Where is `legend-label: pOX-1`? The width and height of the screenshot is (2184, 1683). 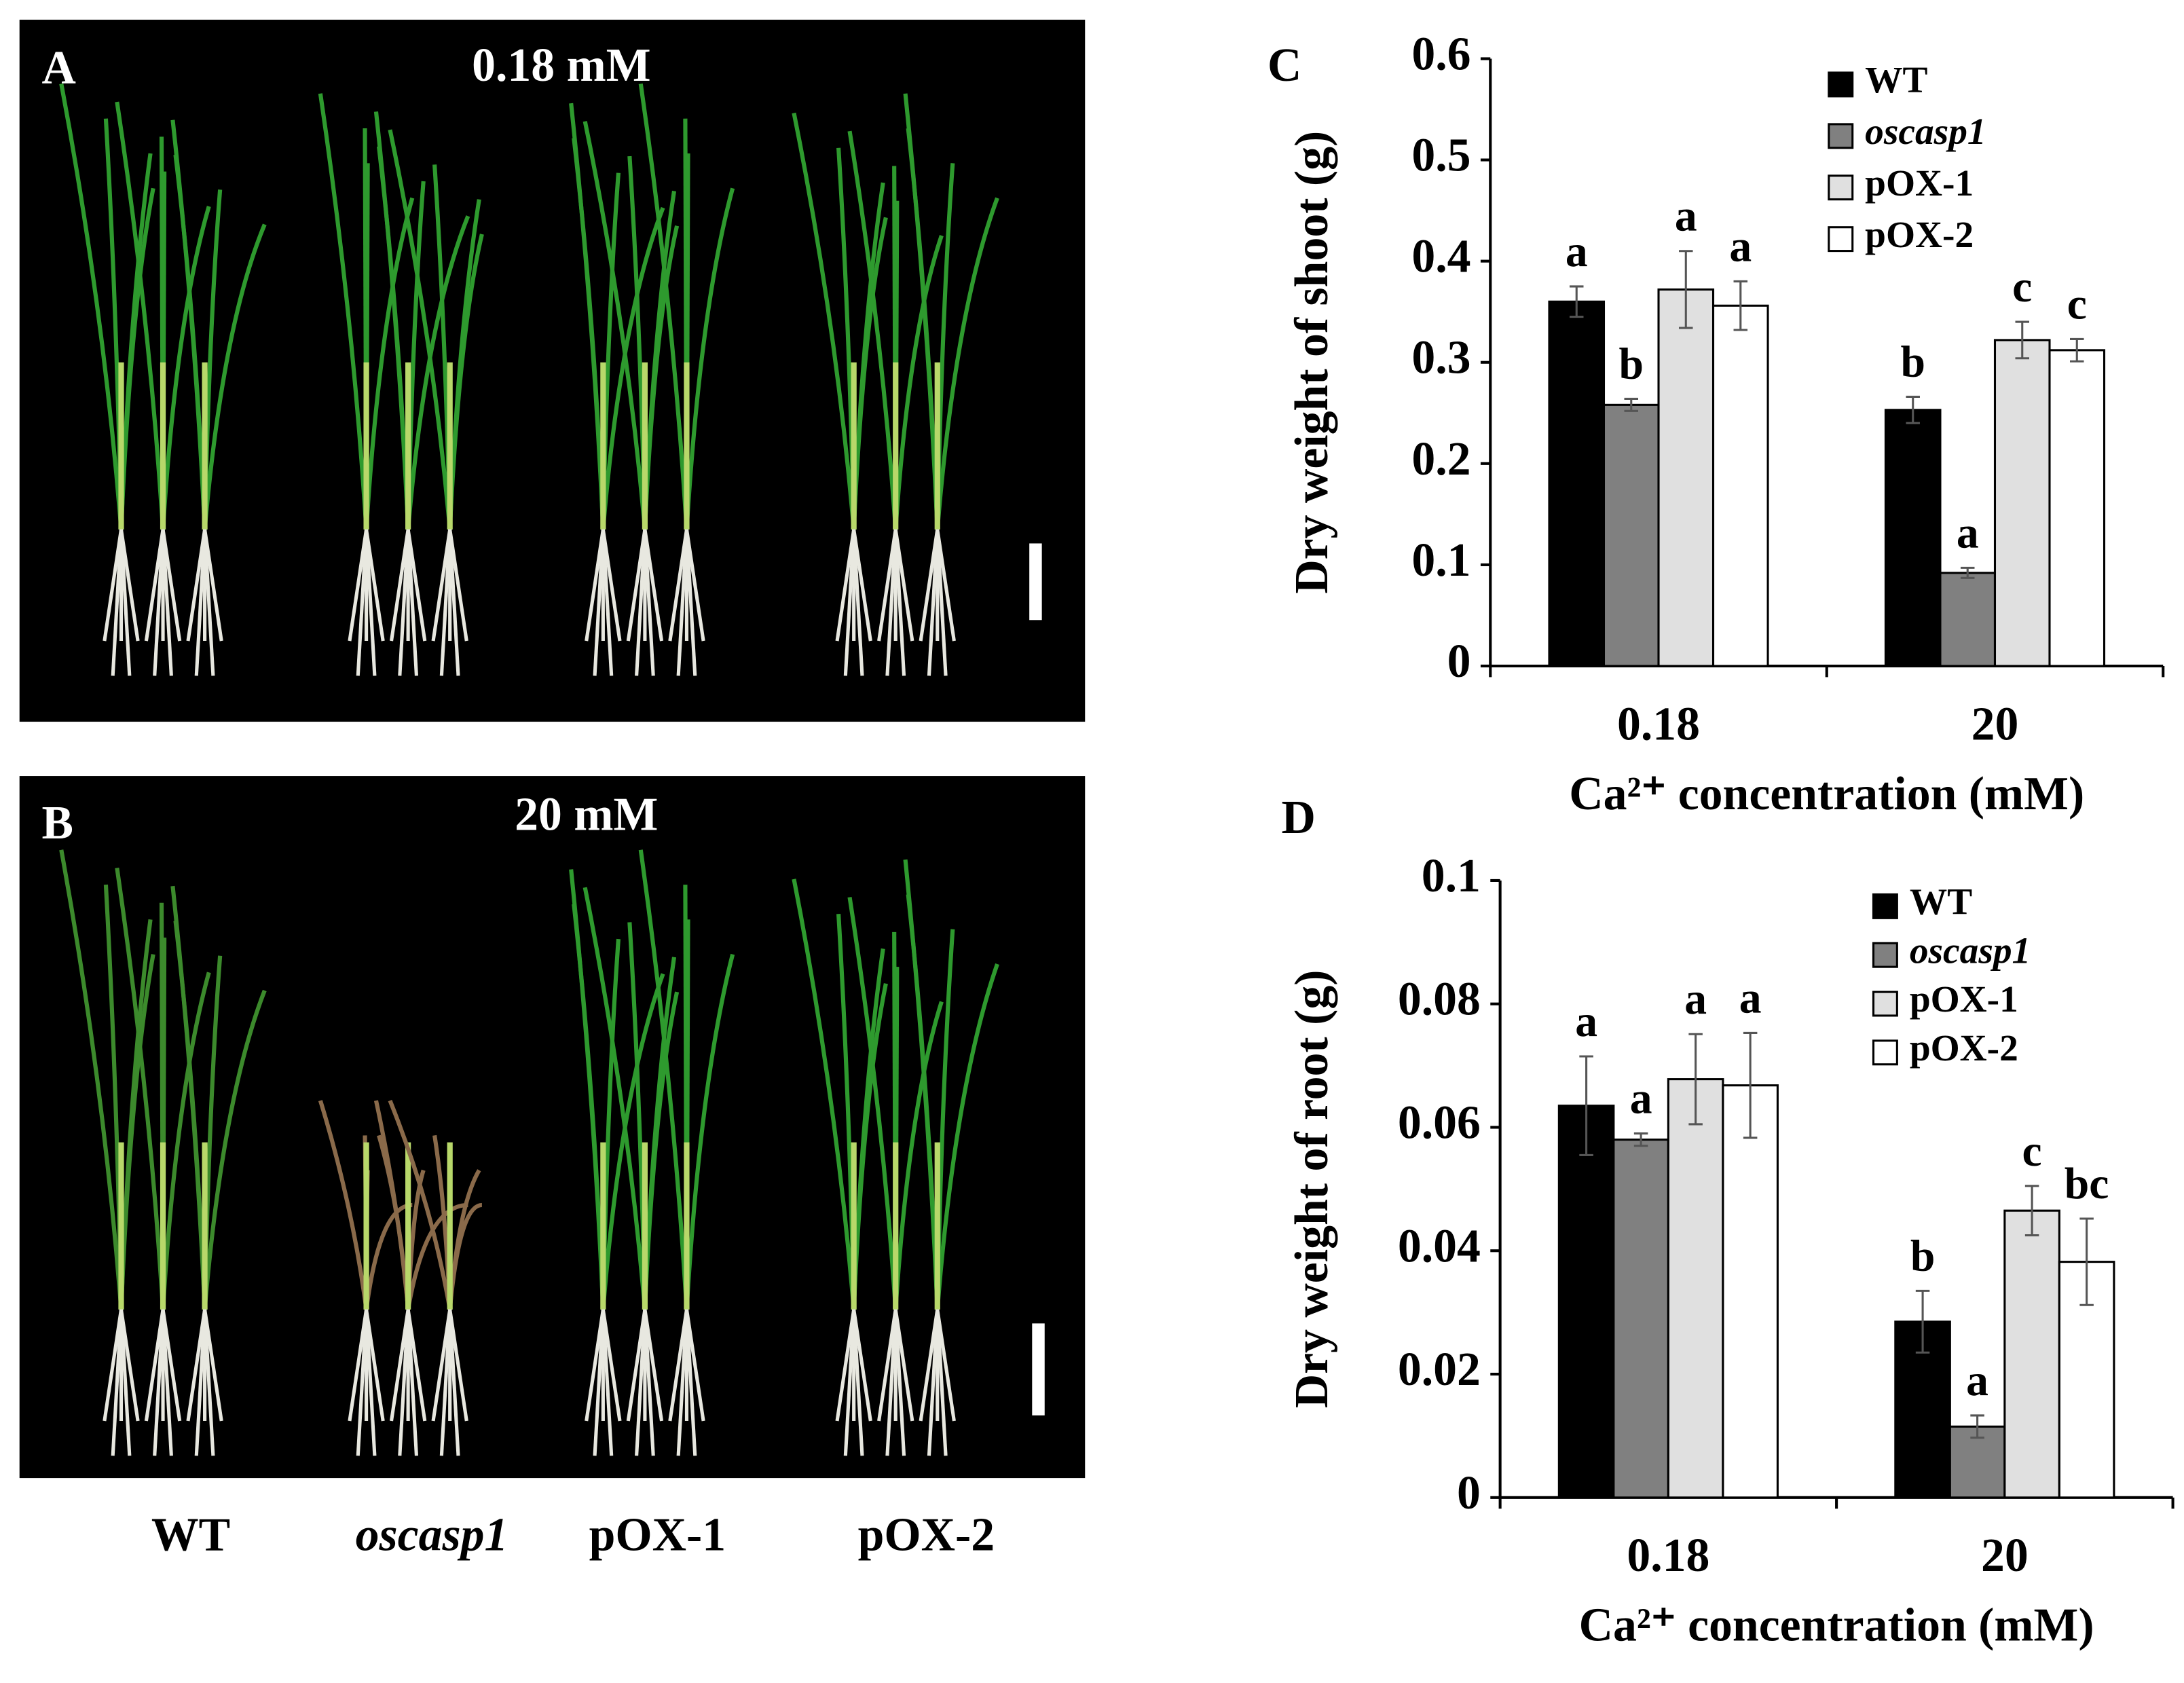
legend-label: pOX-1 is located at coordinates (1919, 183).